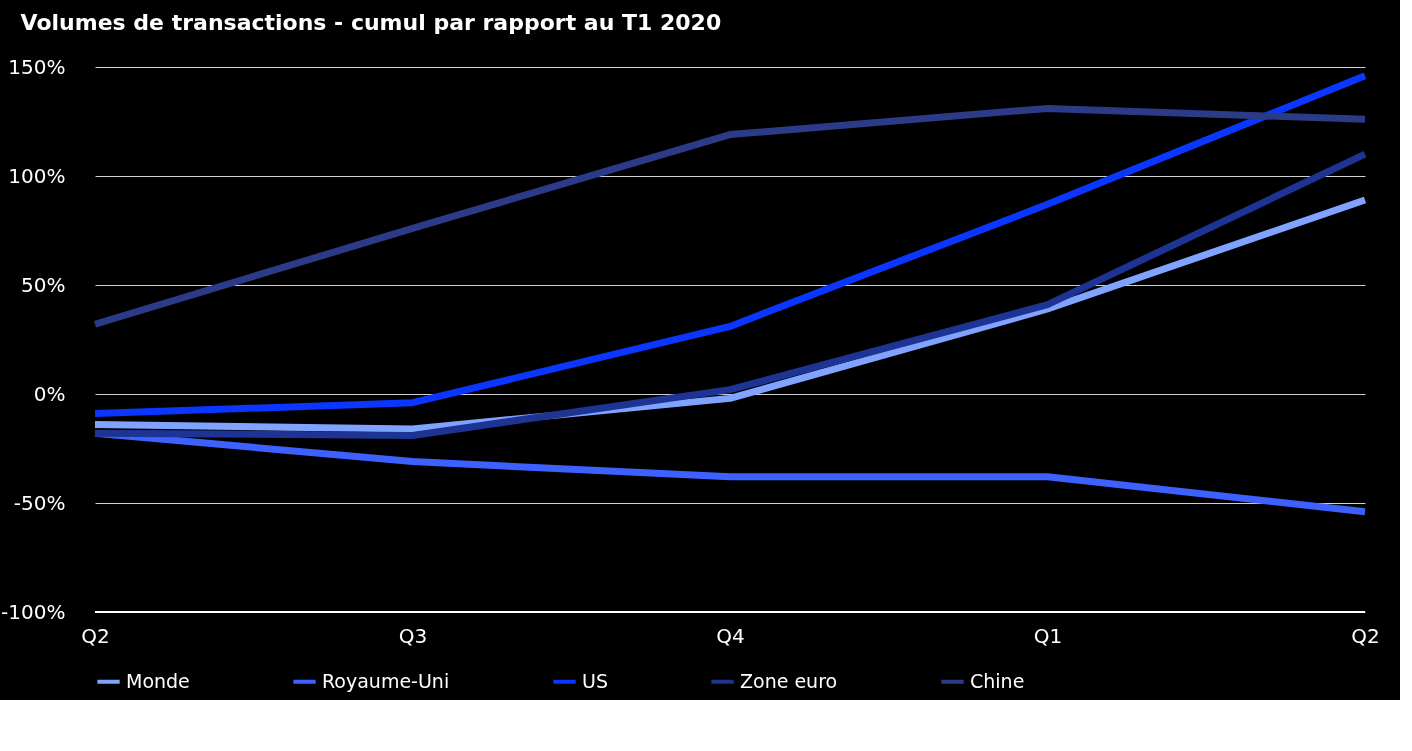 The width and height of the screenshot is (1412, 751). What do you see at coordinates (49, 393) in the screenshot?
I see `y-tick-label: 0%` at bounding box center [49, 393].